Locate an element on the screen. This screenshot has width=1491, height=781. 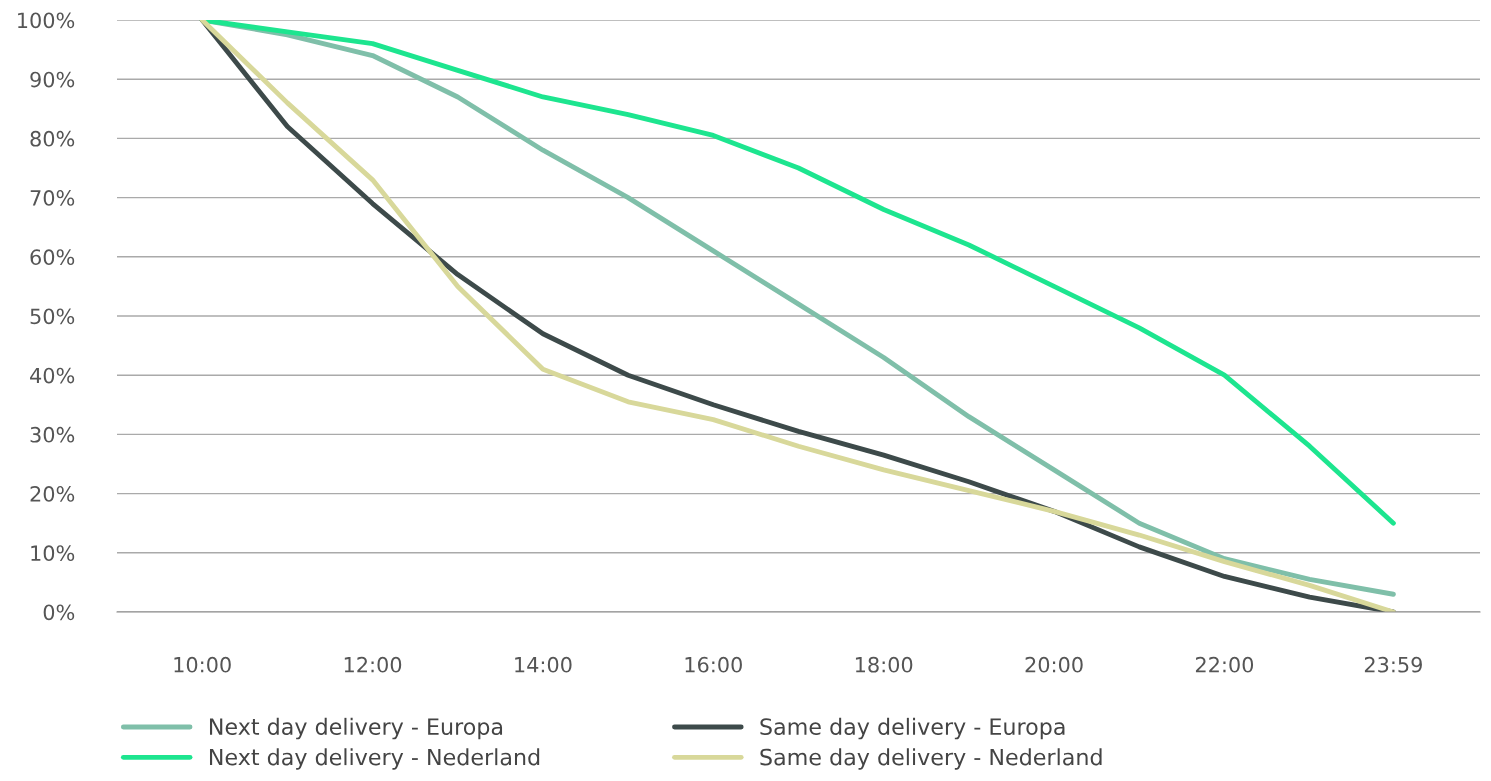
legend-label: Next day delivery - Europa is located at coordinates (356, 728).